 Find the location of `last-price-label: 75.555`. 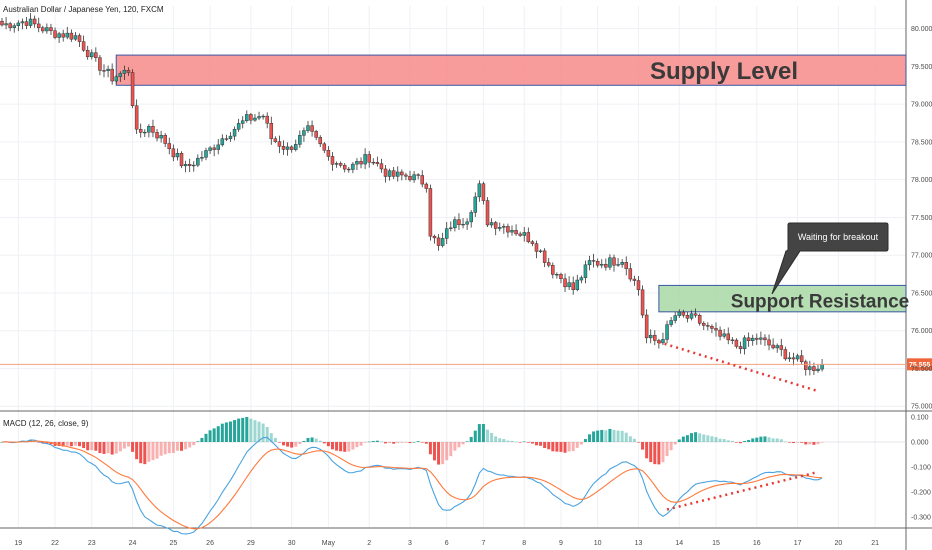

last-price-label: 75.555 is located at coordinates (920, 365).